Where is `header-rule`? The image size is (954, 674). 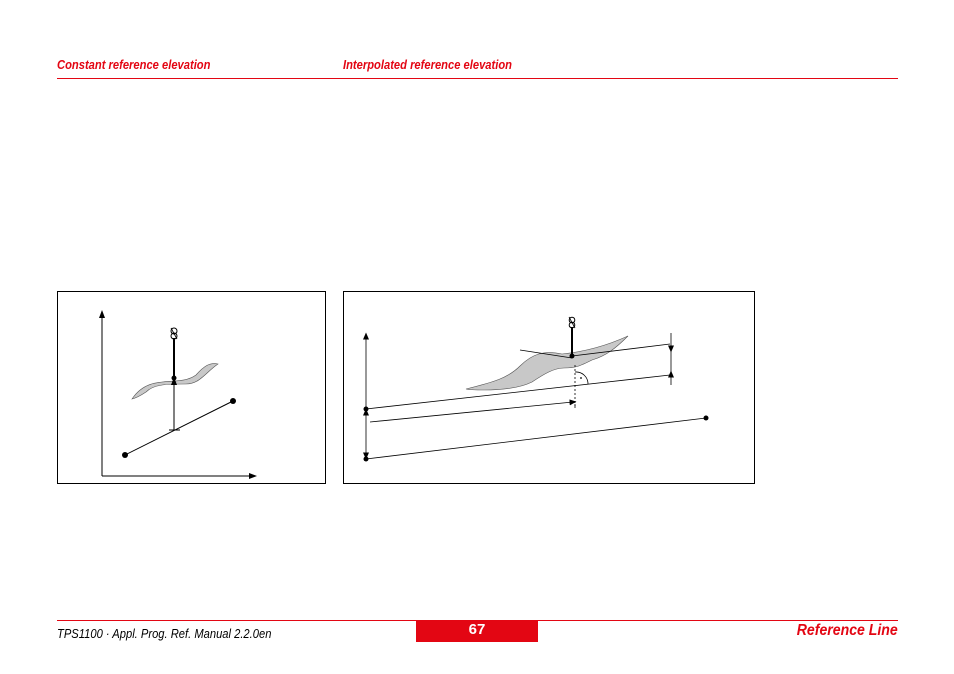
header-rule is located at coordinates (477, 78).